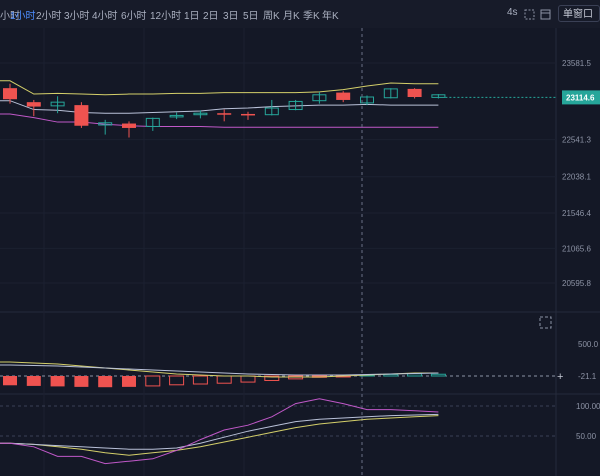 The height and width of the screenshot is (476, 600). What do you see at coordinates (231, 16) in the screenshot?
I see `timeframe-tab-9: 3日` at bounding box center [231, 16].